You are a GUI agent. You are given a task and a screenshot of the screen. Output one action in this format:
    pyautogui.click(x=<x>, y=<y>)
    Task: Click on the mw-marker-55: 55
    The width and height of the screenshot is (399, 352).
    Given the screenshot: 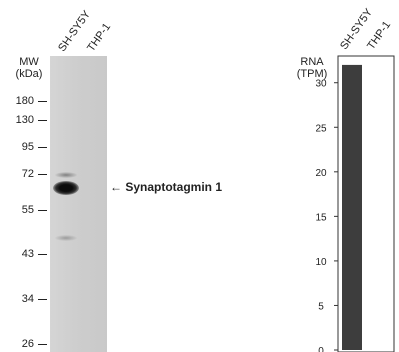 What is the action you would take?
    pyautogui.click(x=27, y=210)
    